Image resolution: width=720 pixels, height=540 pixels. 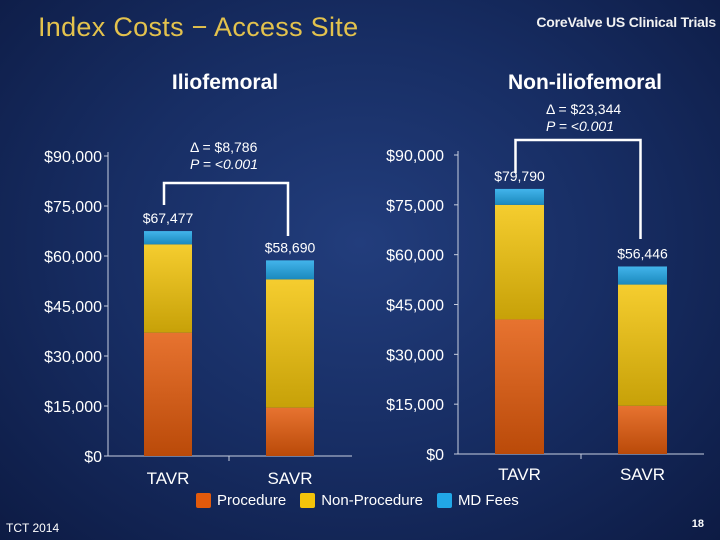 What do you see at coordinates (372, 500) in the screenshot?
I see `legend-label-non-procedure: Non-Procedure` at bounding box center [372, 500].